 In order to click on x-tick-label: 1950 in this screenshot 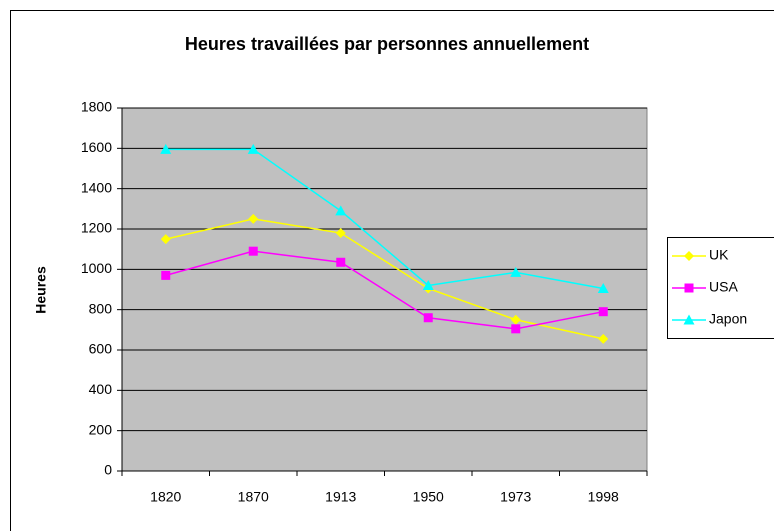, I will do `click(428, 497)`.